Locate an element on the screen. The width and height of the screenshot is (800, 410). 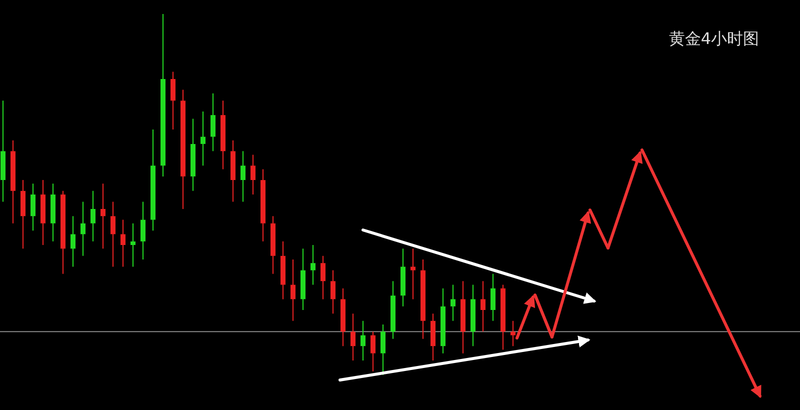
text: 黄金4小时图 is located at coordinates (714, 38).